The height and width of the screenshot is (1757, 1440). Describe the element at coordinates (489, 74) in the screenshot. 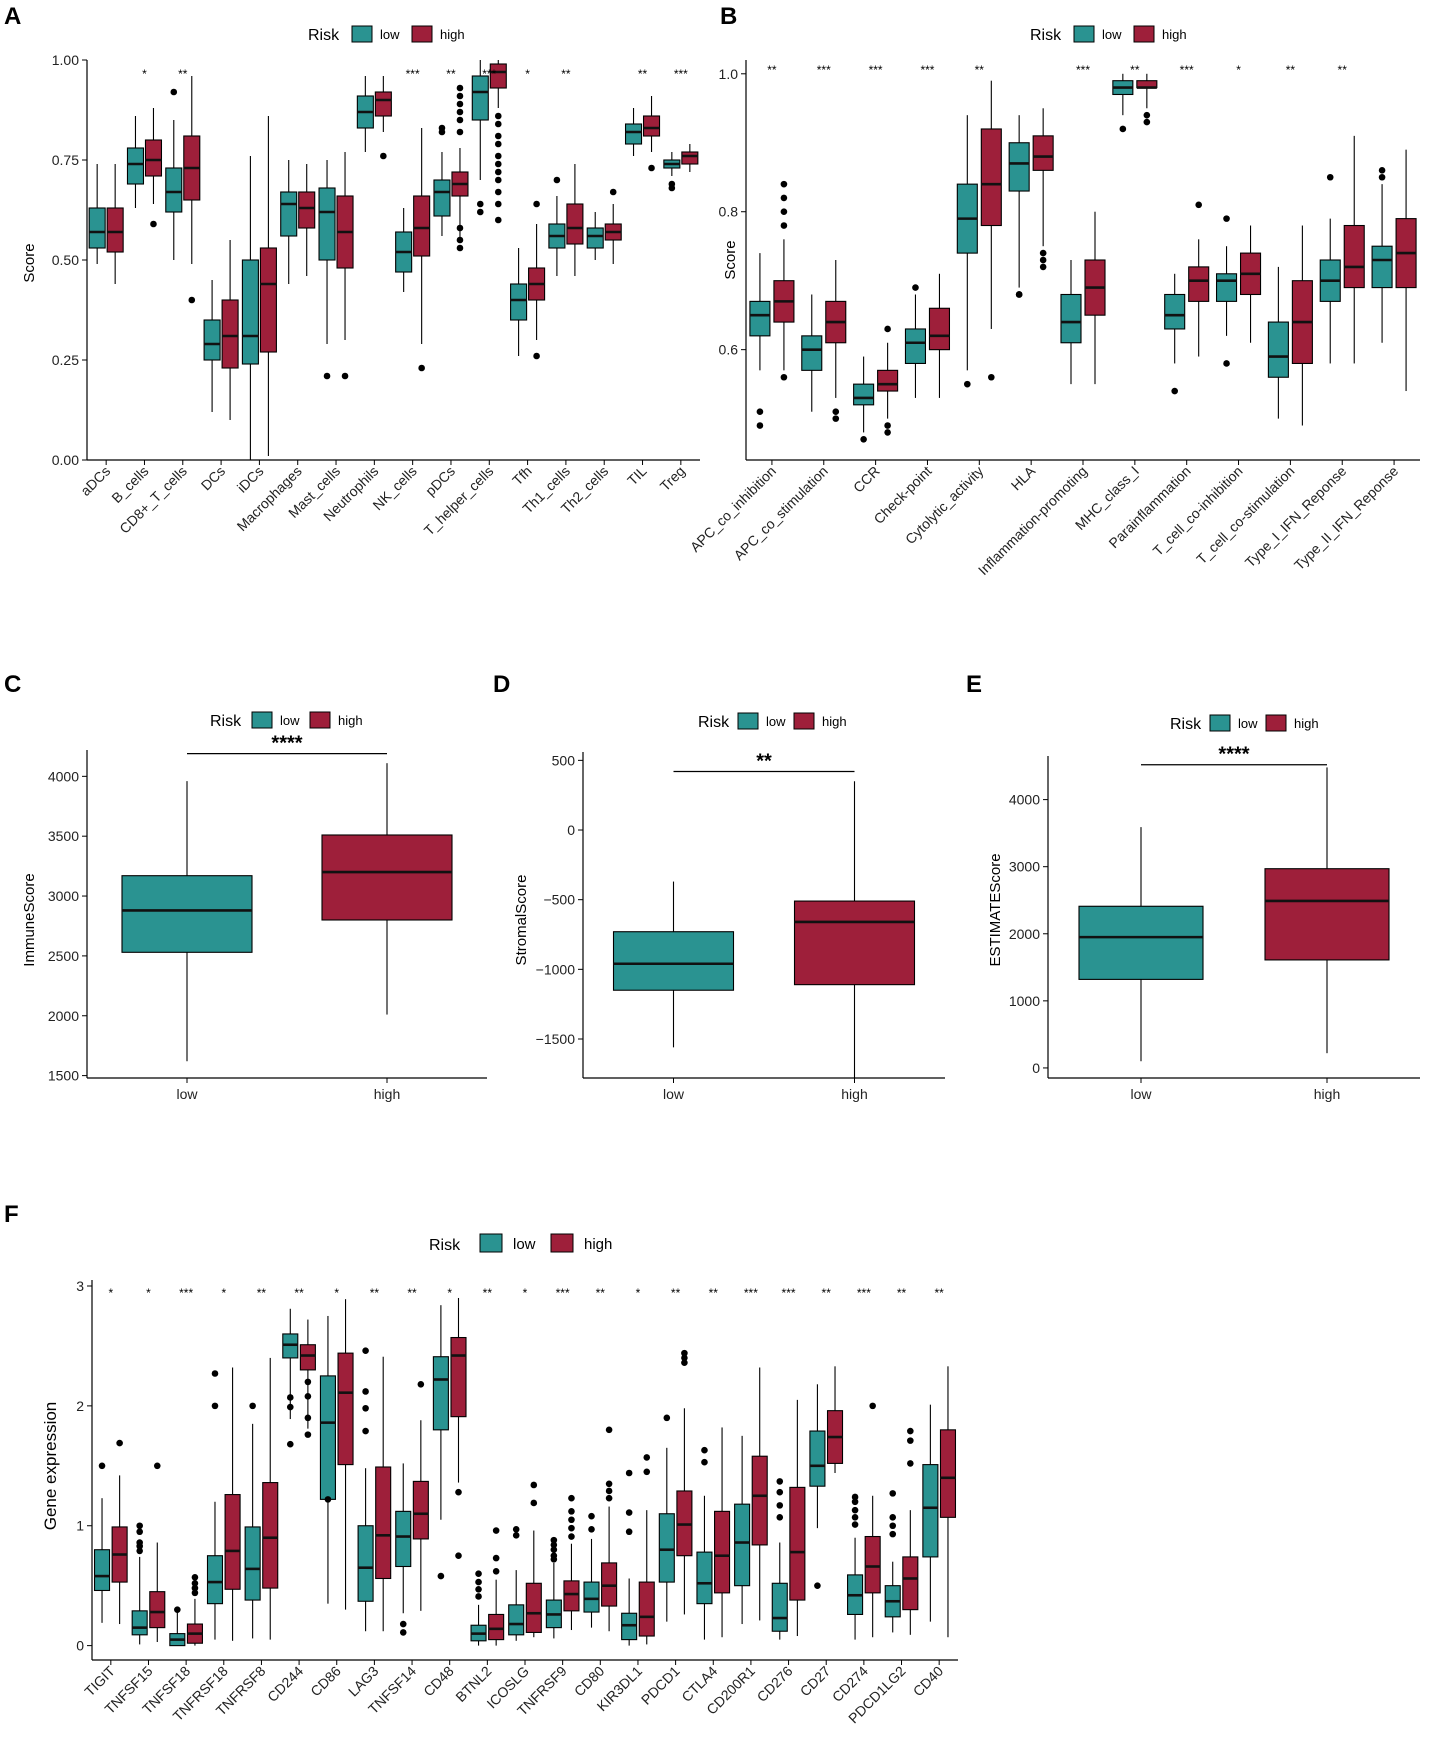

I see `panel-a-significance: ***` at that location.